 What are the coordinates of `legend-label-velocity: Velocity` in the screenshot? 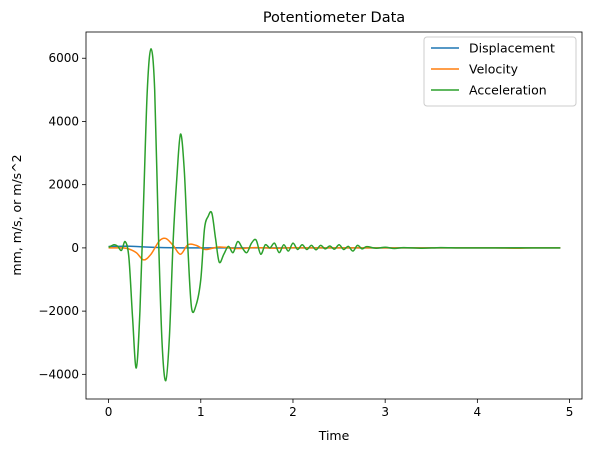 It's located at (494, 69).